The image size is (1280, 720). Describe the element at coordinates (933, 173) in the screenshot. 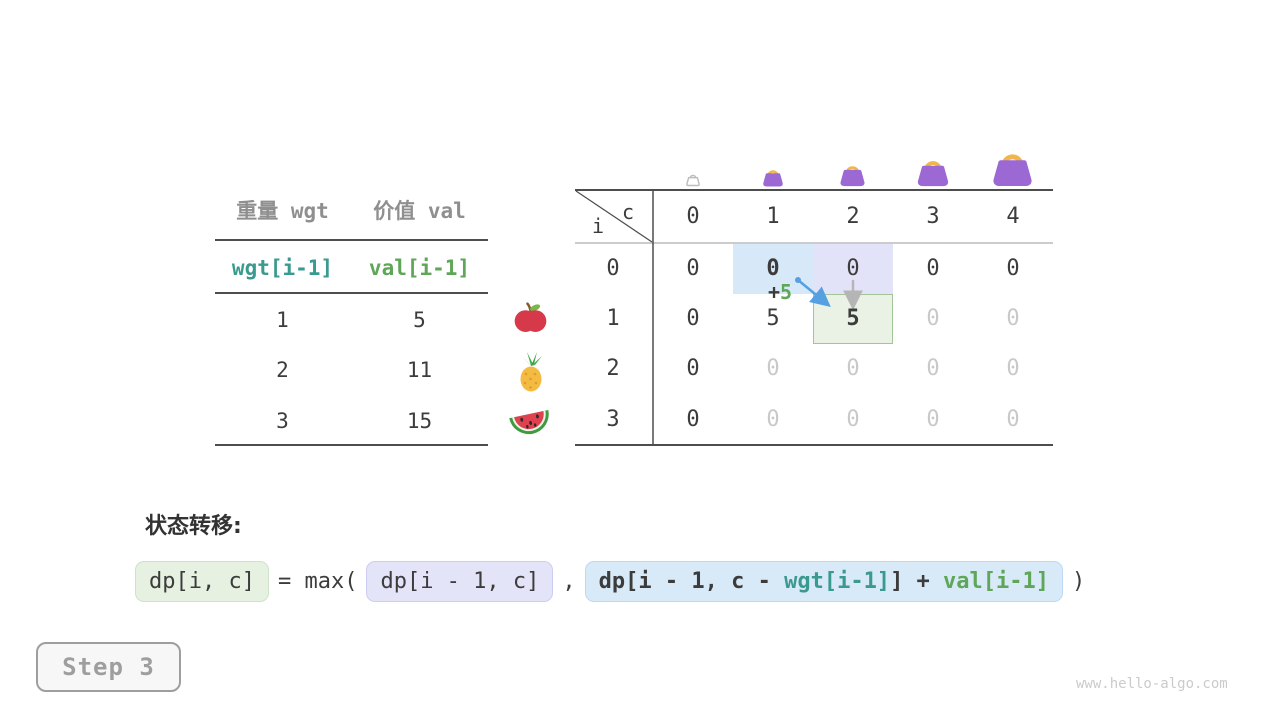

I see `bag-large-icon` at that location.